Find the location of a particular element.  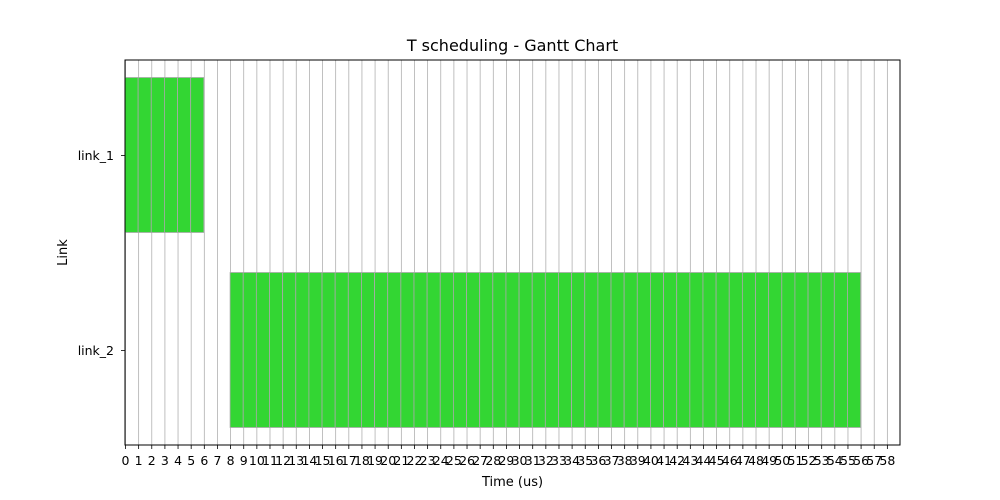

x-tick-label-20: 20 is located at coordinates (388, 460).